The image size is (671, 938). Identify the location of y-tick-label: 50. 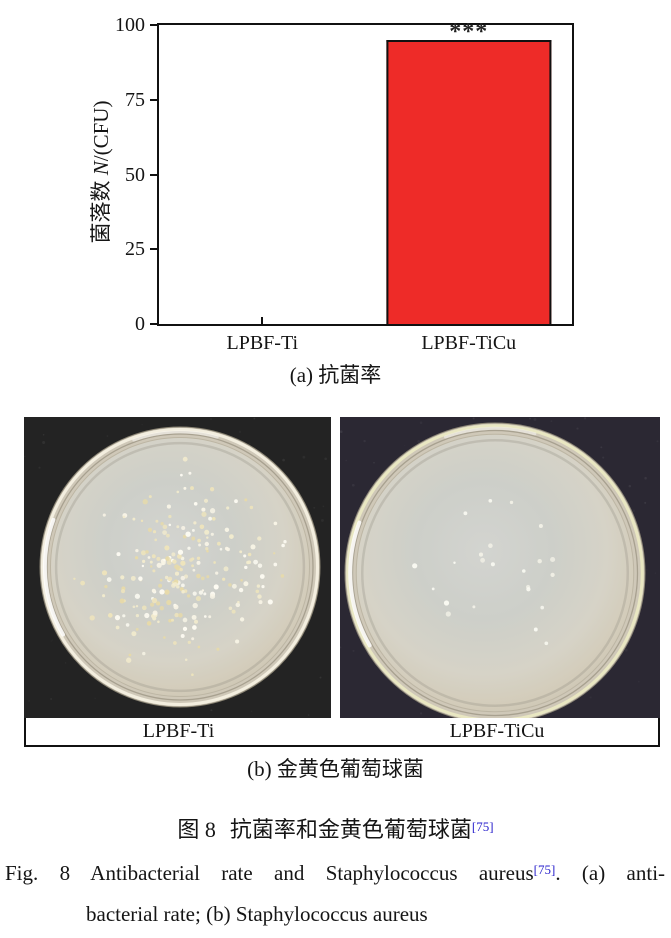
(135, 174).